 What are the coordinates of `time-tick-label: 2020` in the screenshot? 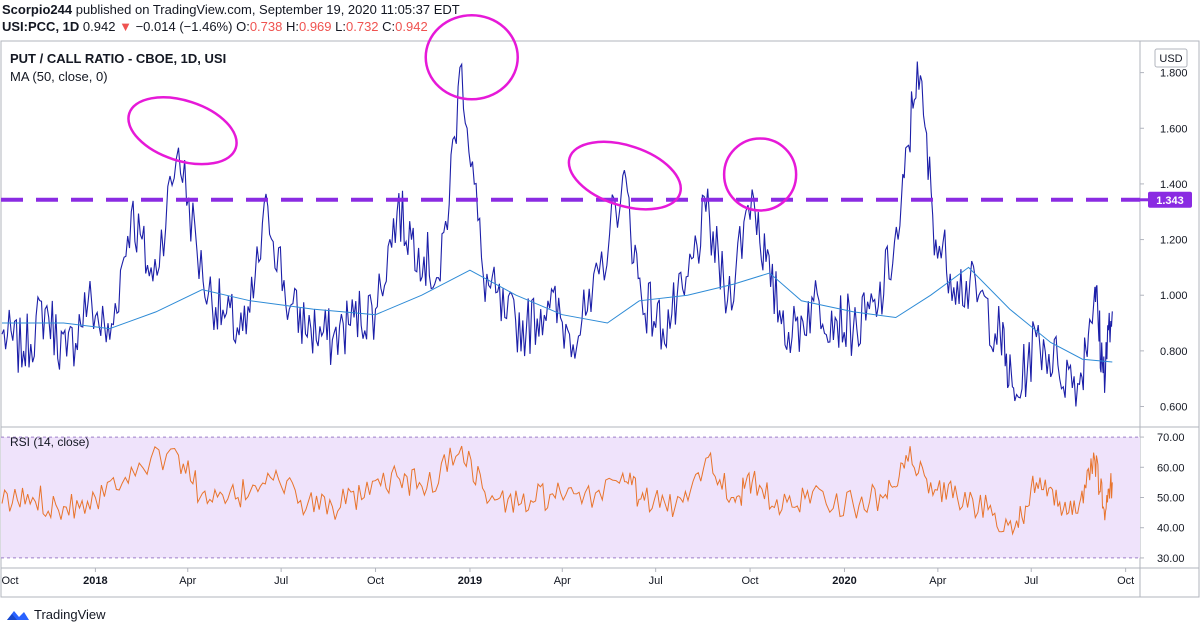 It's located at (844, 581).